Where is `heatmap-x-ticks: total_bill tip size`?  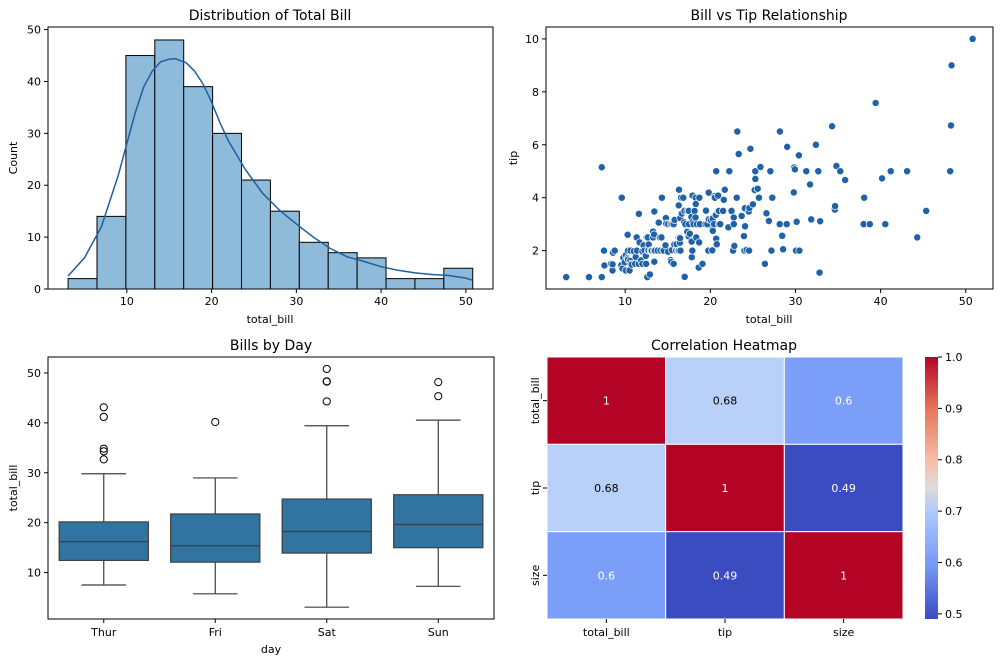 heatmap-x-ticks: total_bill tip size is located at coordinates (719, 629).